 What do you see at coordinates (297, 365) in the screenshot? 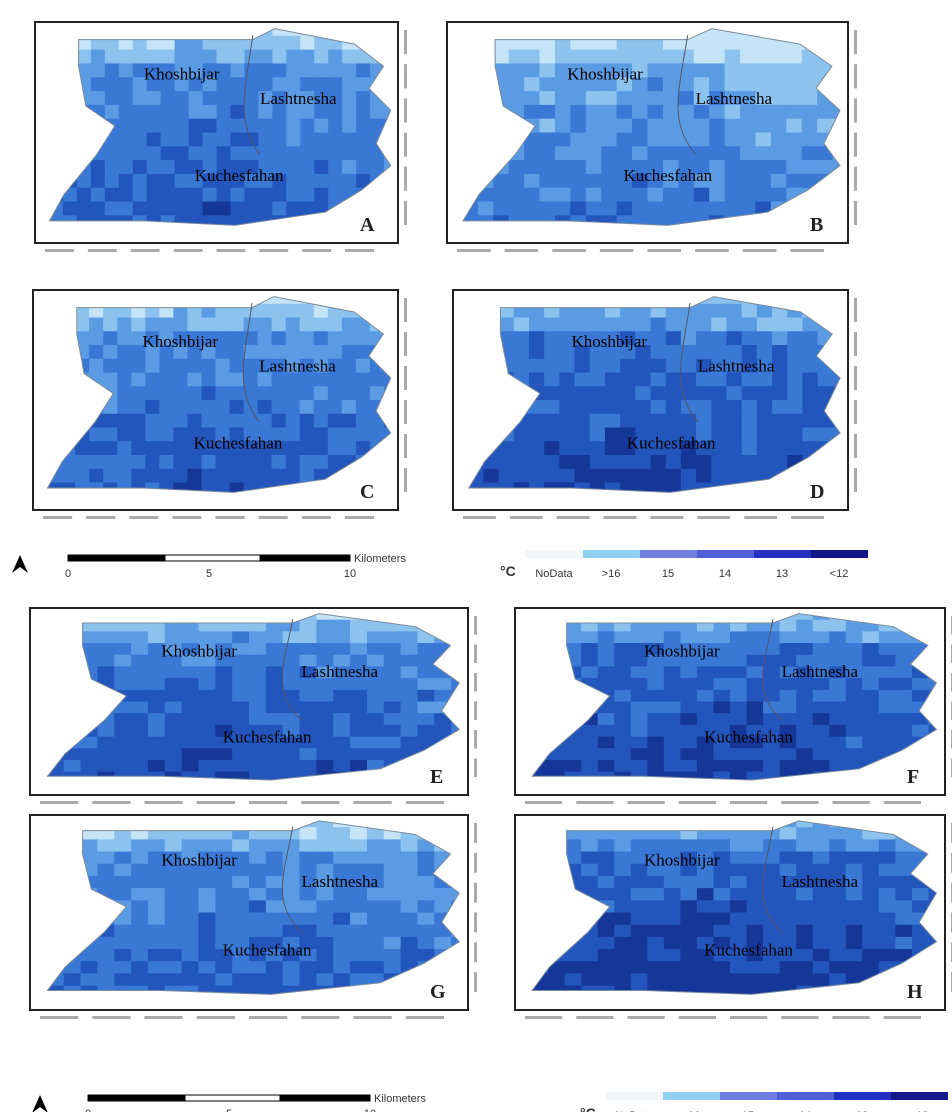
I see `place-label: Lashtnesha` at bounding box center [297, 365].